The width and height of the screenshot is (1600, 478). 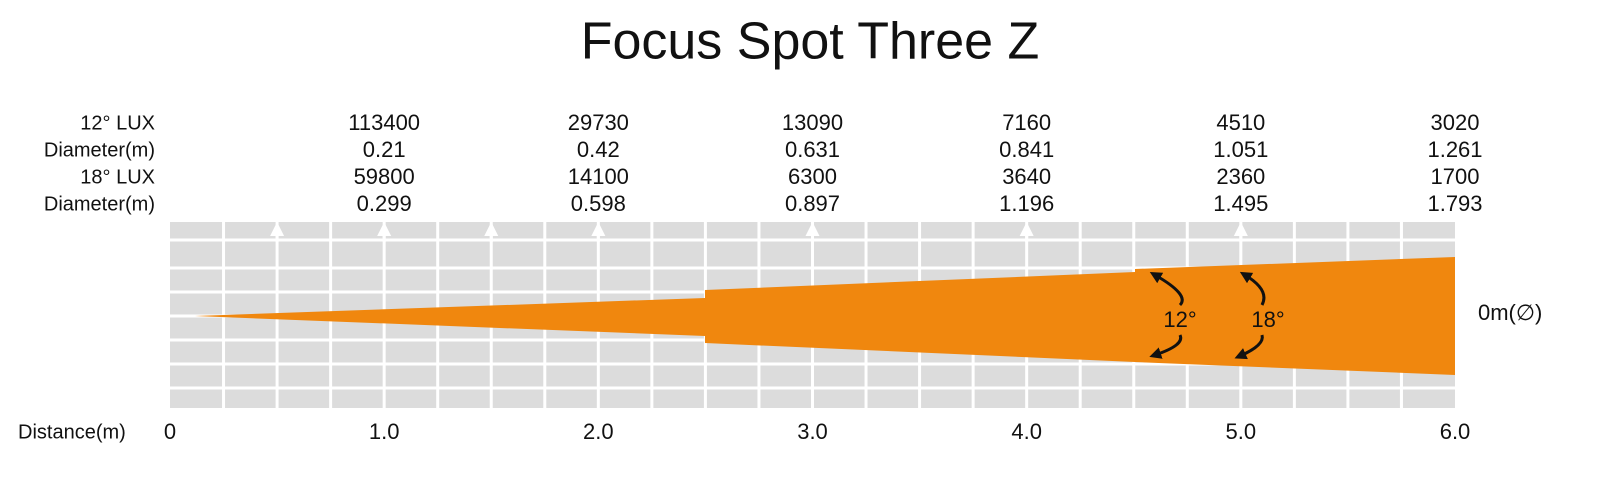 What do you see at coordinates (384, 431) in the screenshot?
I see `distance-tick: 1.0` at bounding box center [384, 431].